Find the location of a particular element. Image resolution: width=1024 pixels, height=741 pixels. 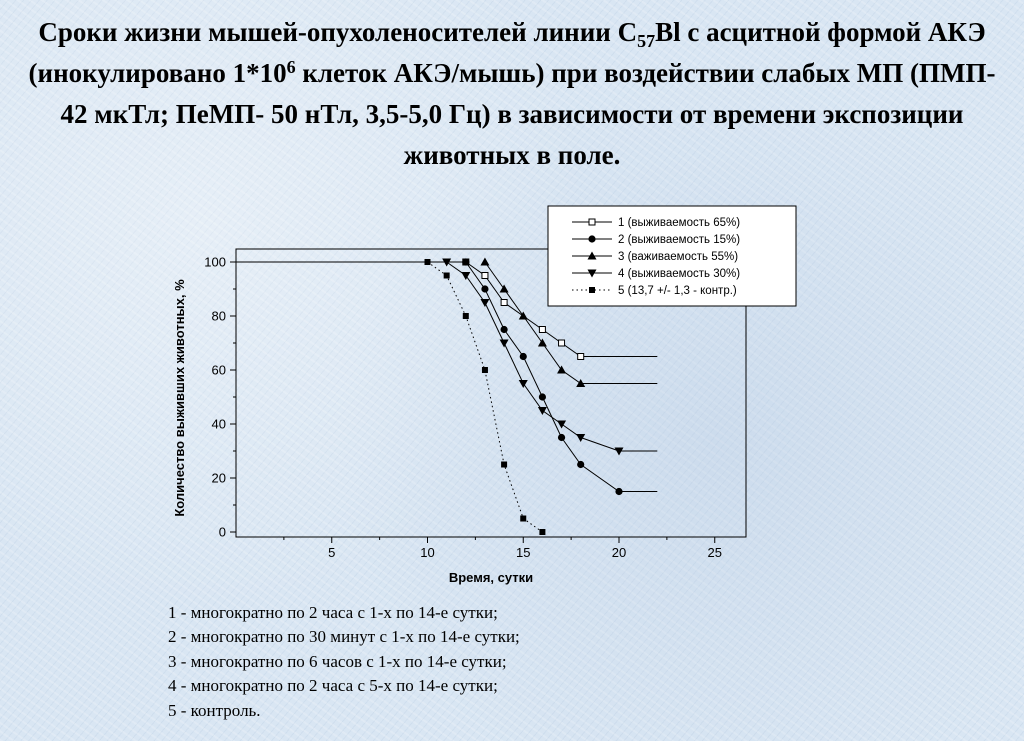

legend-entry-2: 2 (выживаемость 15%) is located at coordinates (679, 240).